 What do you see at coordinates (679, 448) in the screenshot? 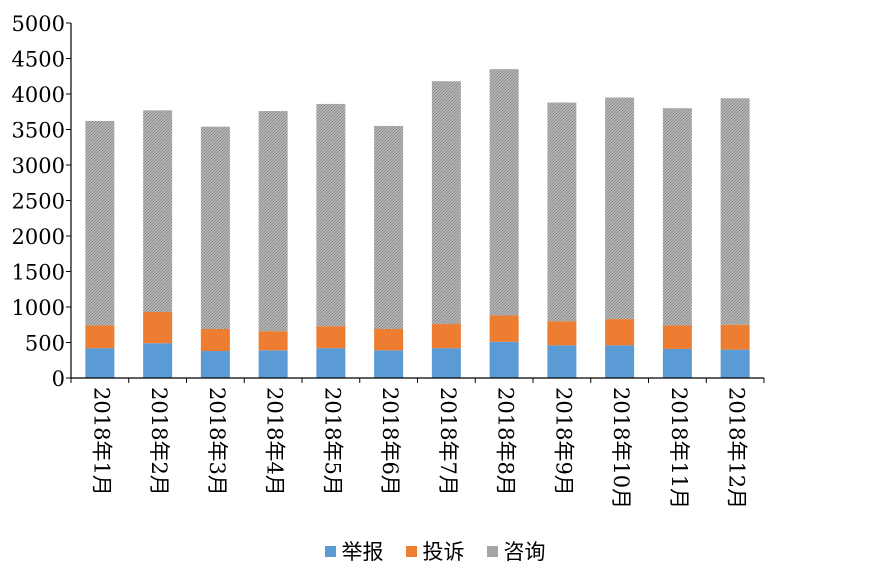
I see `x-tick-label: 2018年11月` at bounding box center [679, 448].